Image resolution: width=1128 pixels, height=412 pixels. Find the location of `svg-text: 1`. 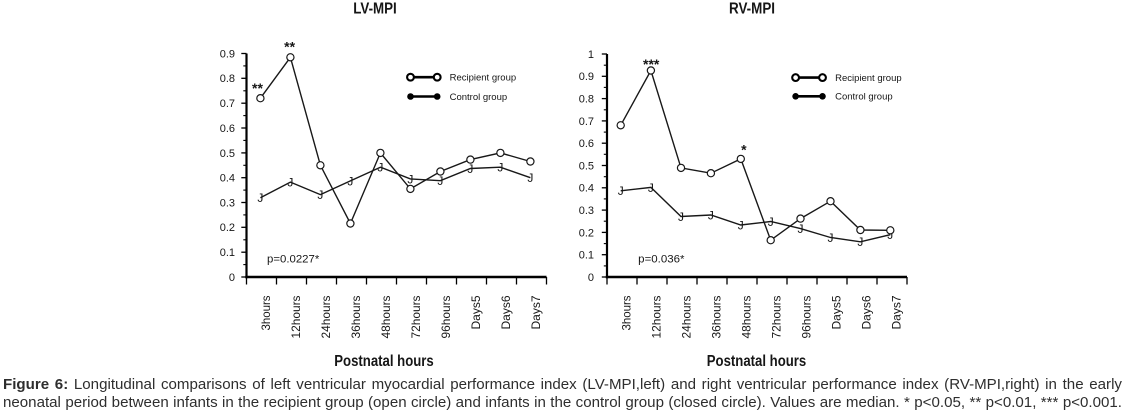

svg-text: 1 is located at coordinates (591, 55).